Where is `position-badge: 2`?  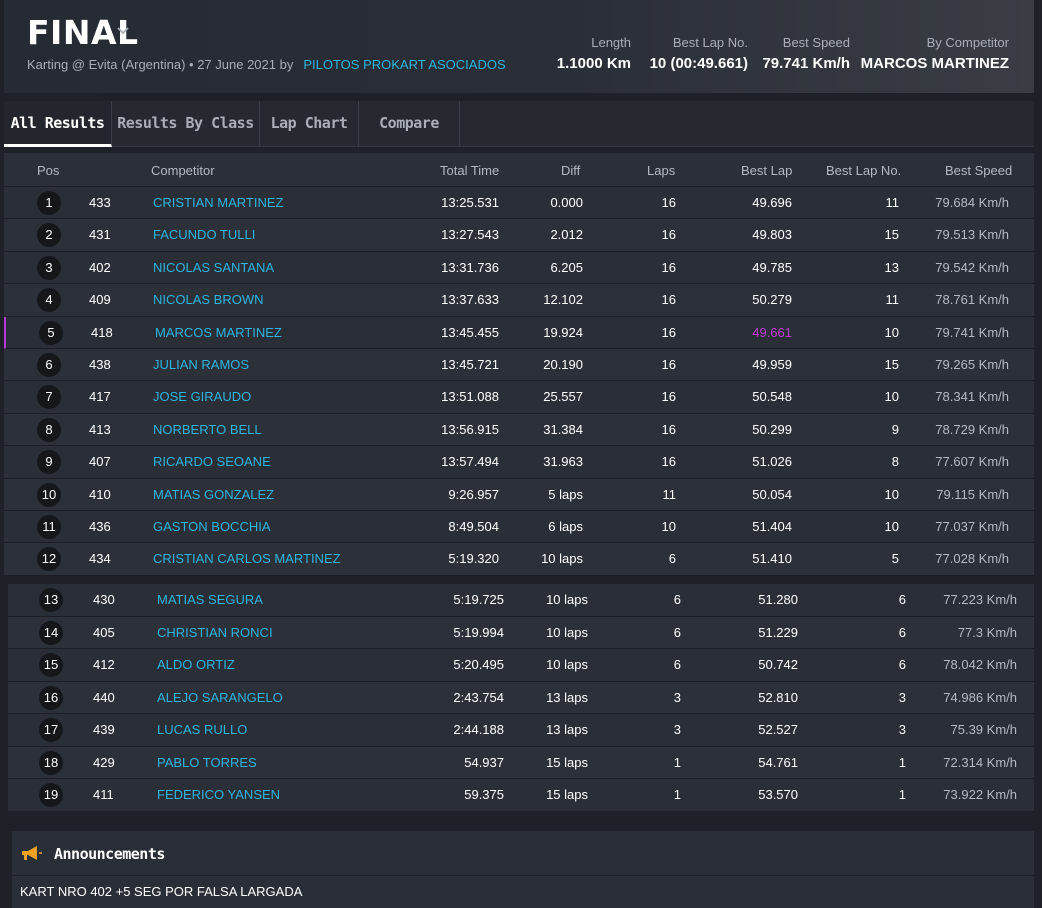 position-badge: 2 is located at coordinates (49, 235).